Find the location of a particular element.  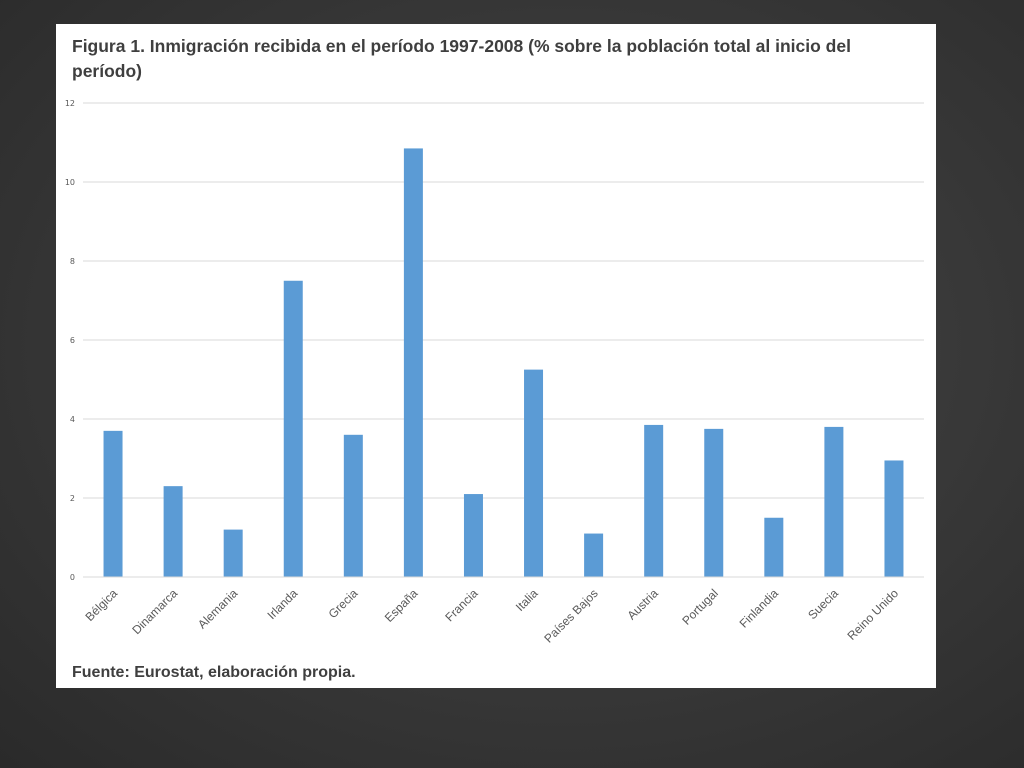

y-axis-ticks: 0 2 4 6 8 10 12 is located at coordinates (70, 340).